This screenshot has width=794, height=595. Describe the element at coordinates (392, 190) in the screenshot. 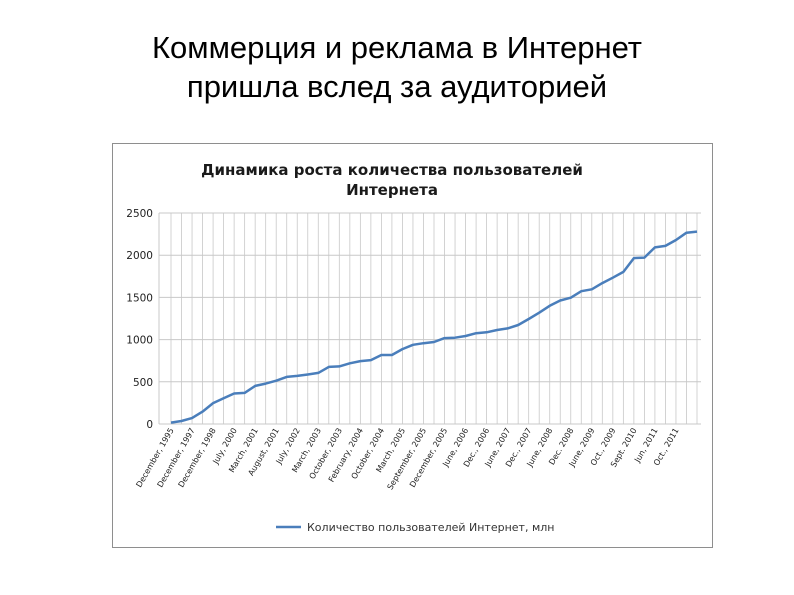

I see `chart-title-line2: Интернета` at that location.